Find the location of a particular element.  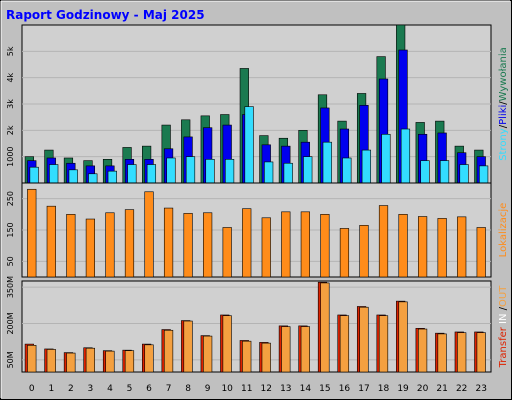

visits-legend: Lokalizacje is located at coordinates (503, 230).